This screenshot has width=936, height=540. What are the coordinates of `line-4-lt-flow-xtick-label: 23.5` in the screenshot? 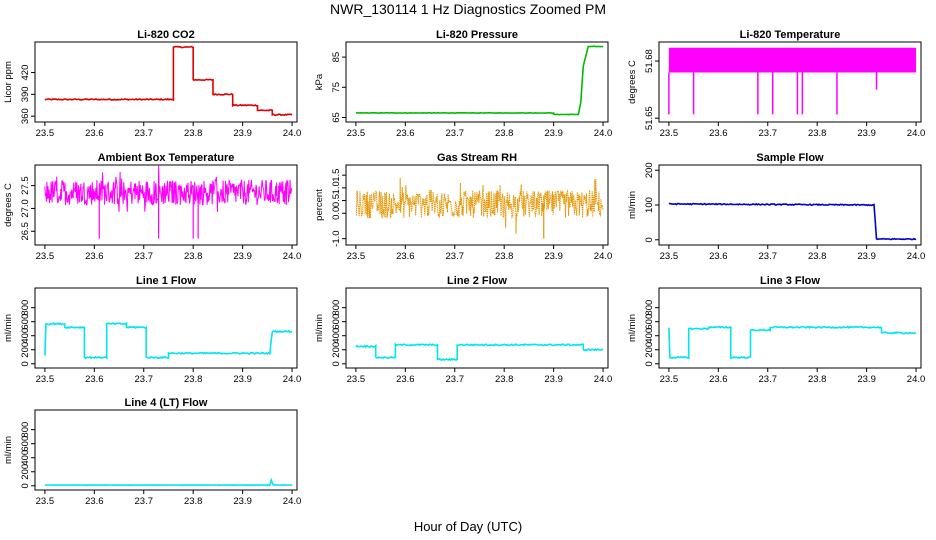 It's located at (45, 501).